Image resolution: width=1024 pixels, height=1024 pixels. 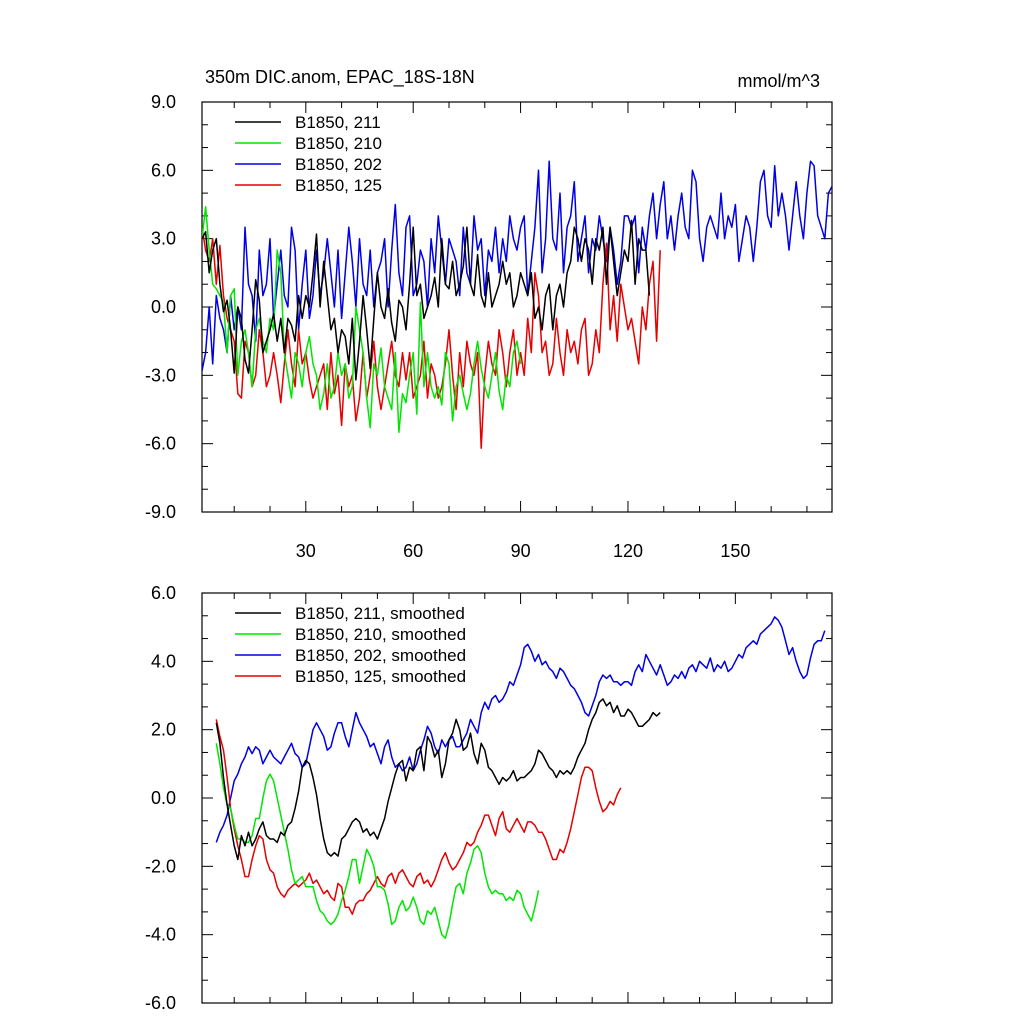 I want to click on top-xtick-label: 60, so click(x=413, y=551).